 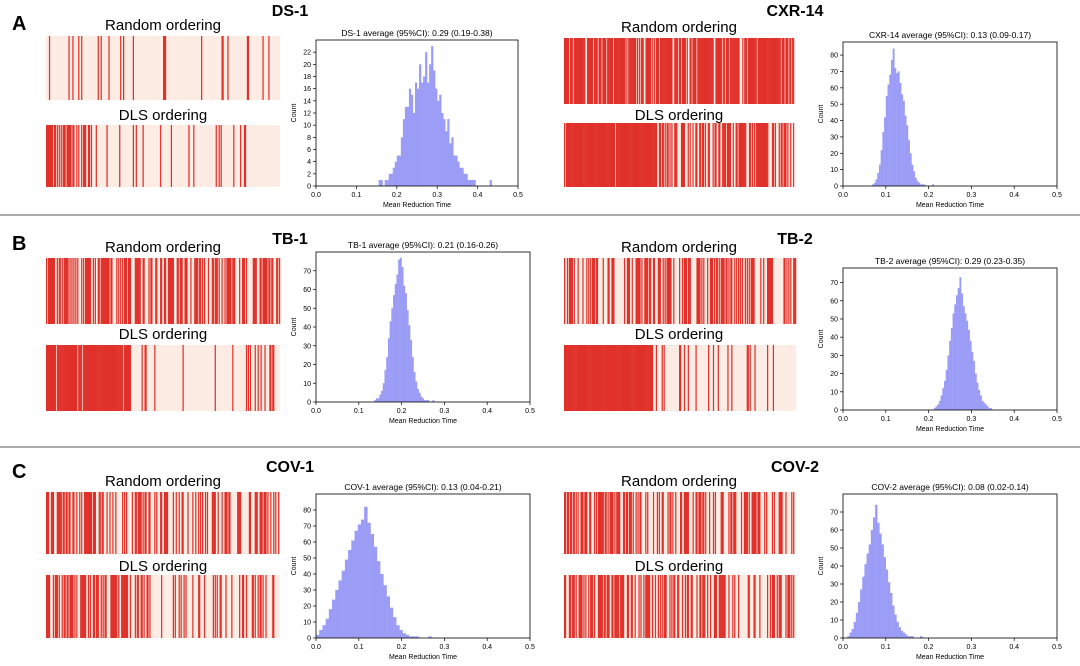 I want to click on x-tick-label: 0.1, so click(x=886, y=195).